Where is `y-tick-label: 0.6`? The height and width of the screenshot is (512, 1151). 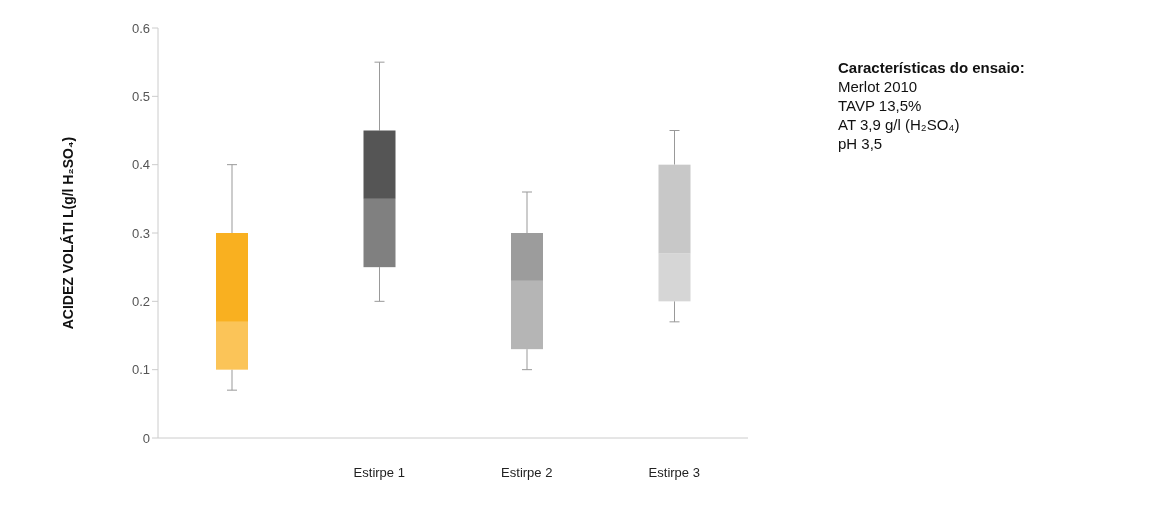
y-tick-label: 0.6 is located at coordinates (140, 28).